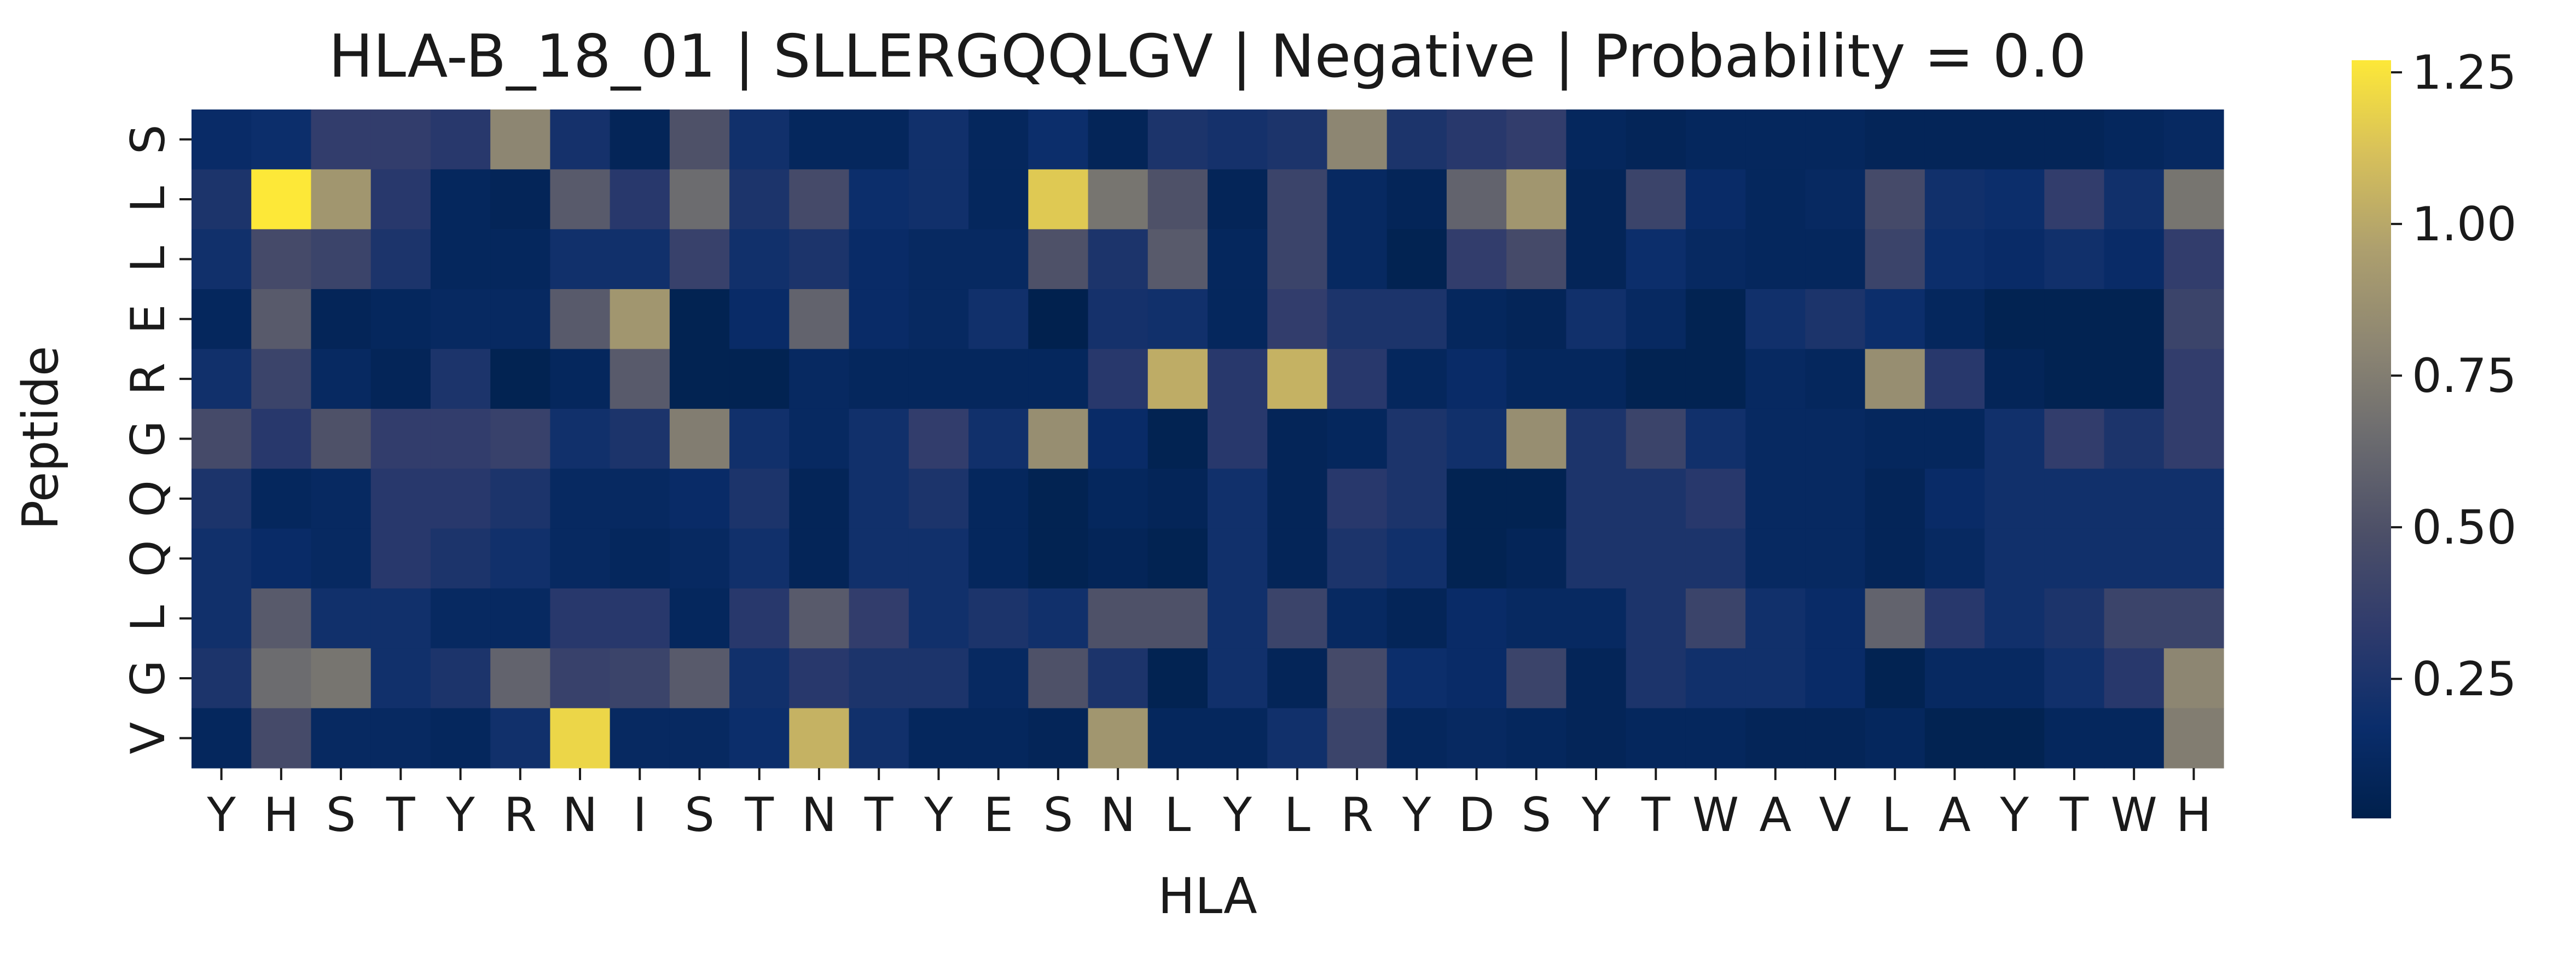 This screenshot has width=2576, height=958. Describe the element at coordinates (2194, 815) in the screenshot. I see `x-tick-label: H` at that location.